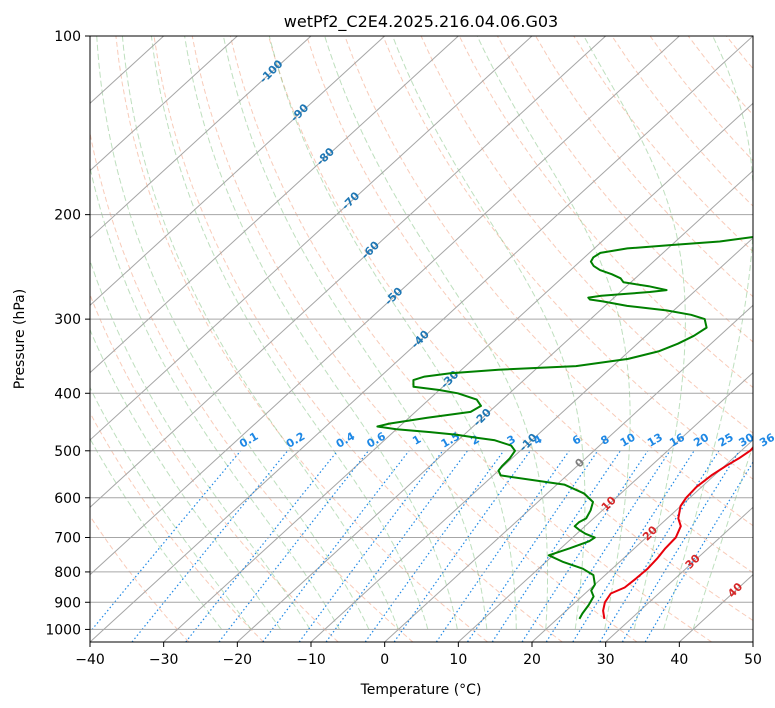 This screenshot has width=775, height=708. Describe the element at coordinates (295, 440) in the screenshot. I see `mixing-ratio-label: 0.2` at that location.